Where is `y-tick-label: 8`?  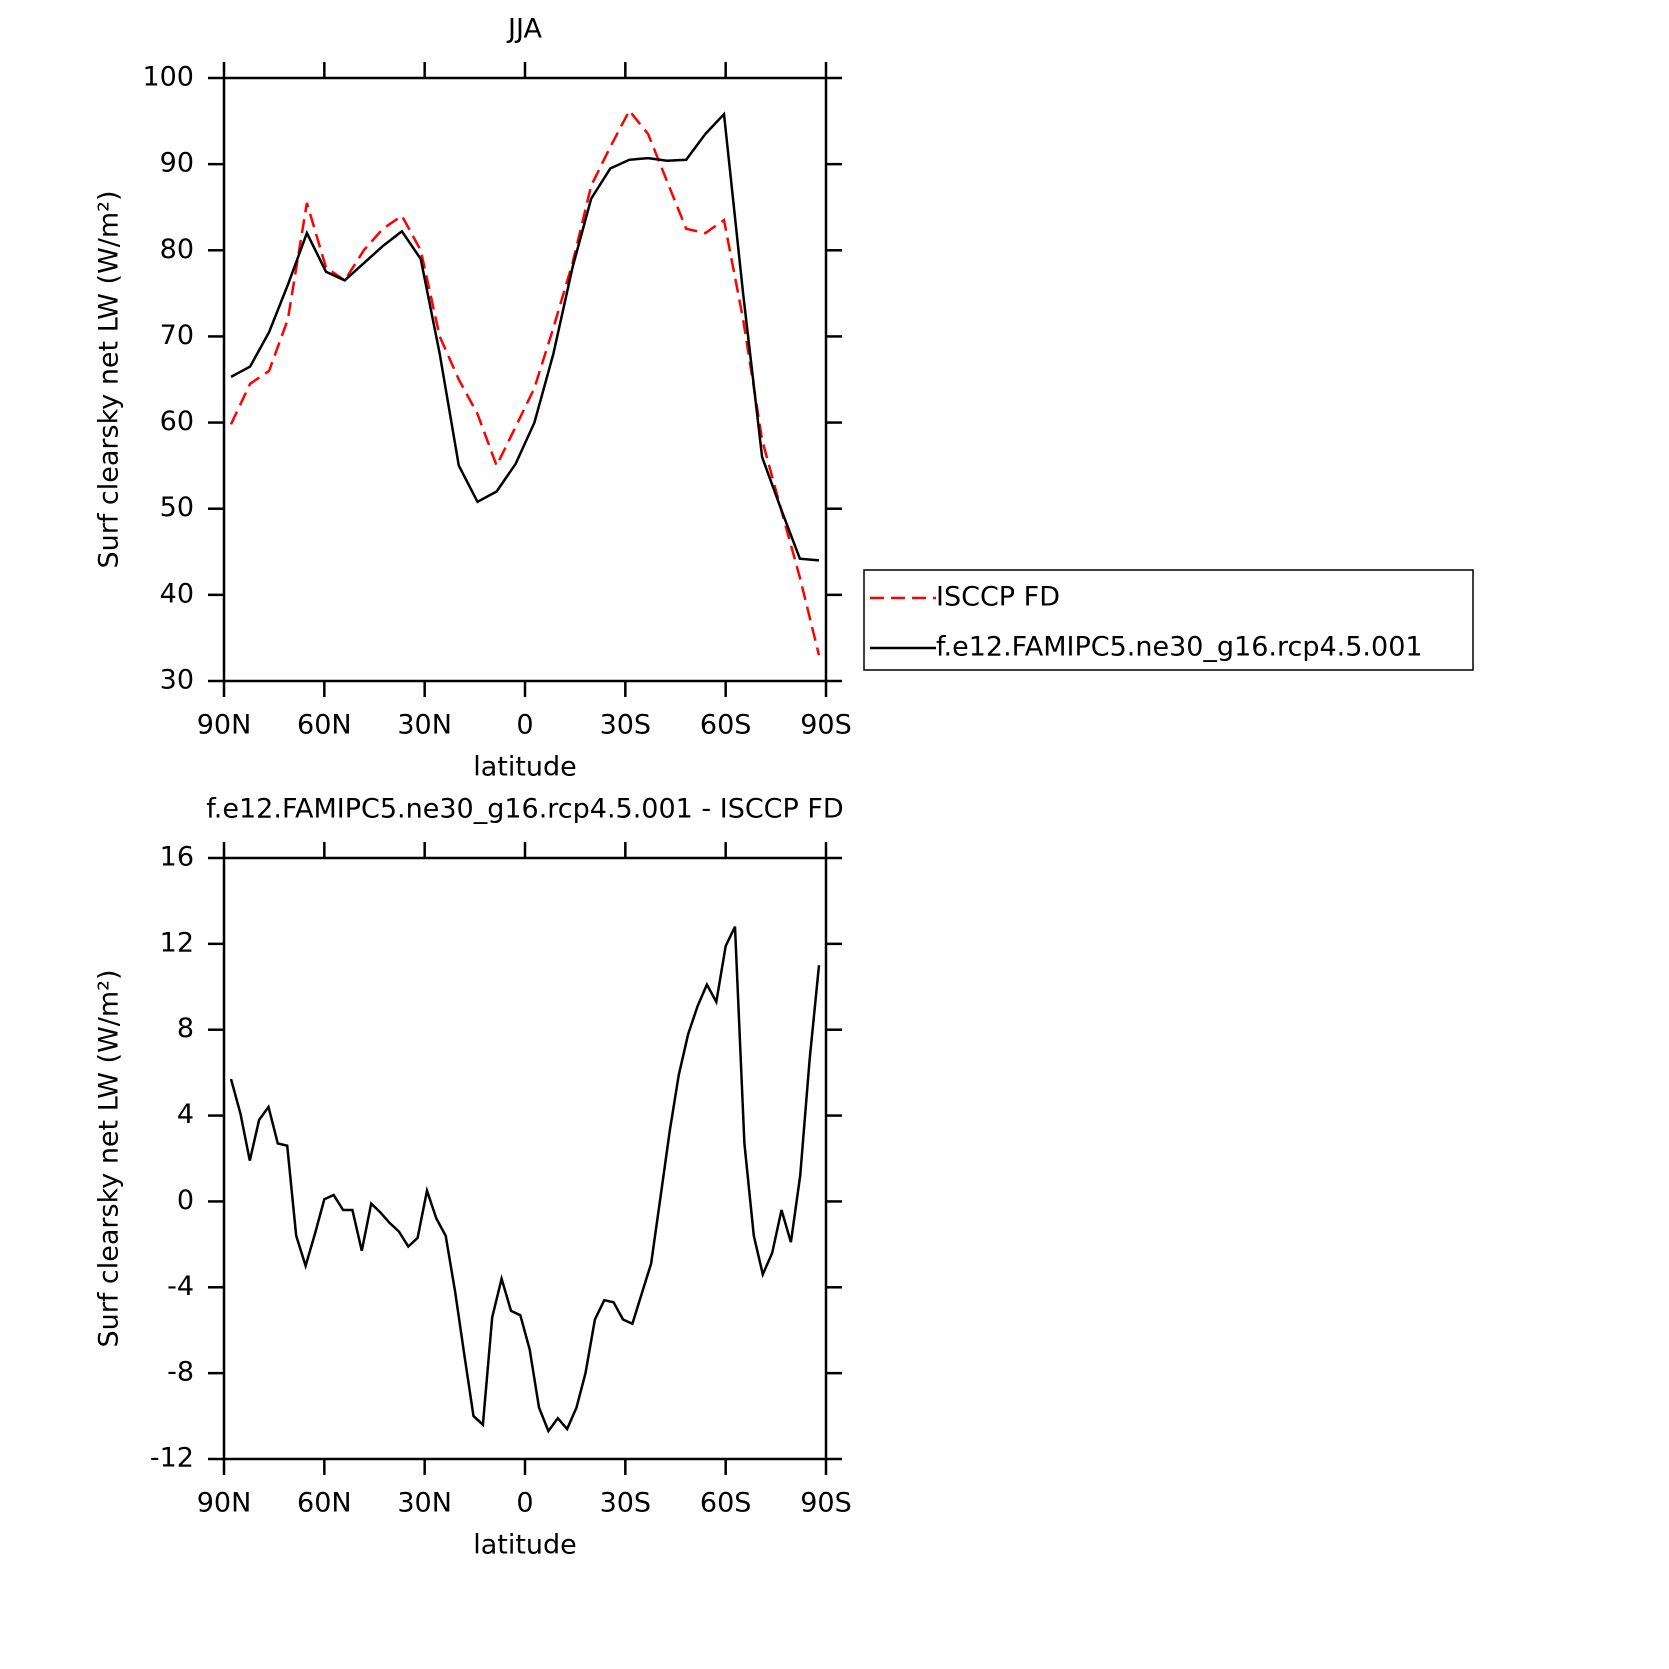
y-tick-label: 8 is located at coordinates (185, 1028).